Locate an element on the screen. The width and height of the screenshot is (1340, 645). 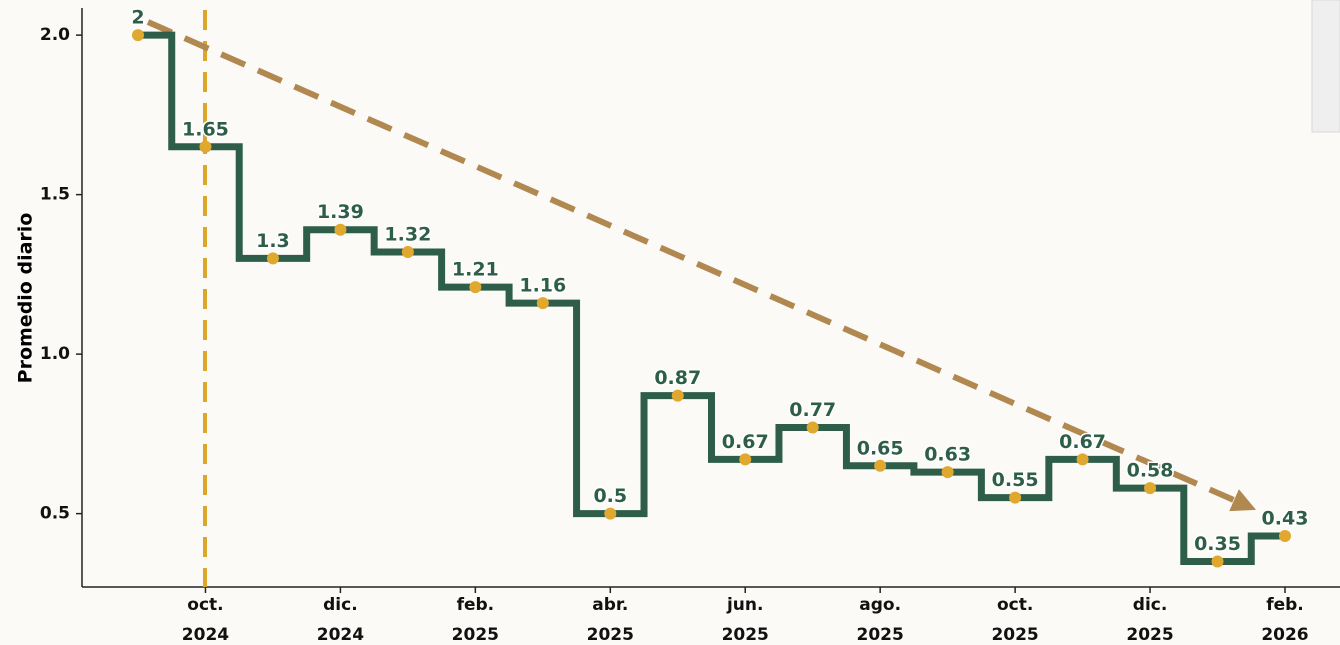
x-tick-label: feb. 2026 is located at coordinates (1284, 620).